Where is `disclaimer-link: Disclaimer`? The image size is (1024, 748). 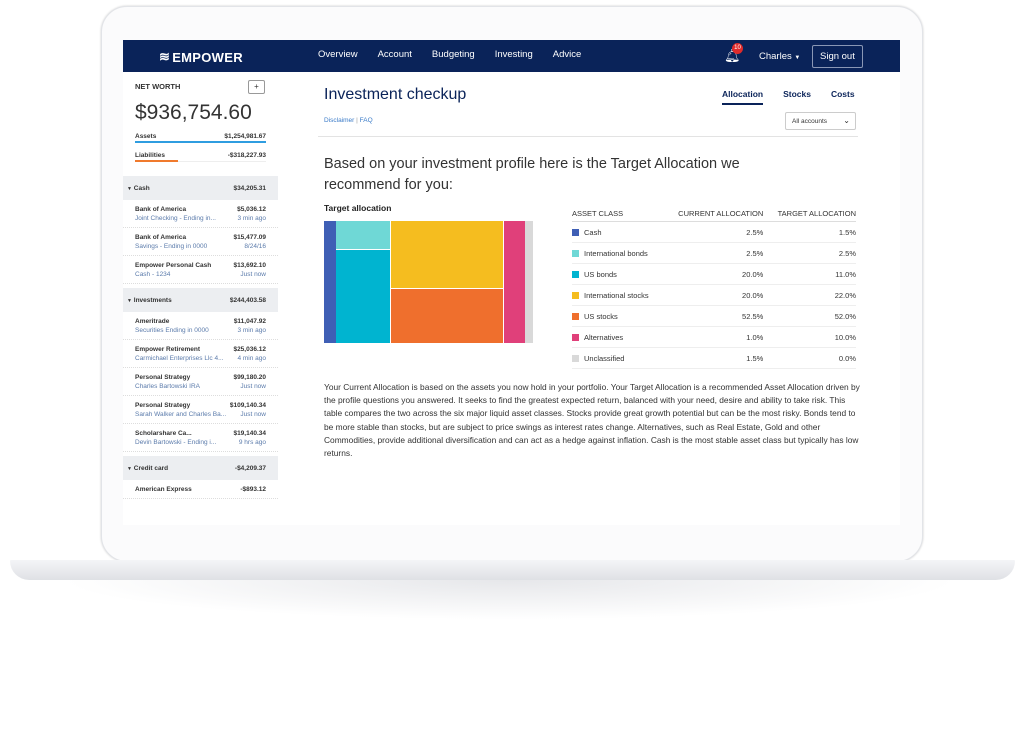
disclaimer-link: Disclaimer is located at coordinates (339, 120).